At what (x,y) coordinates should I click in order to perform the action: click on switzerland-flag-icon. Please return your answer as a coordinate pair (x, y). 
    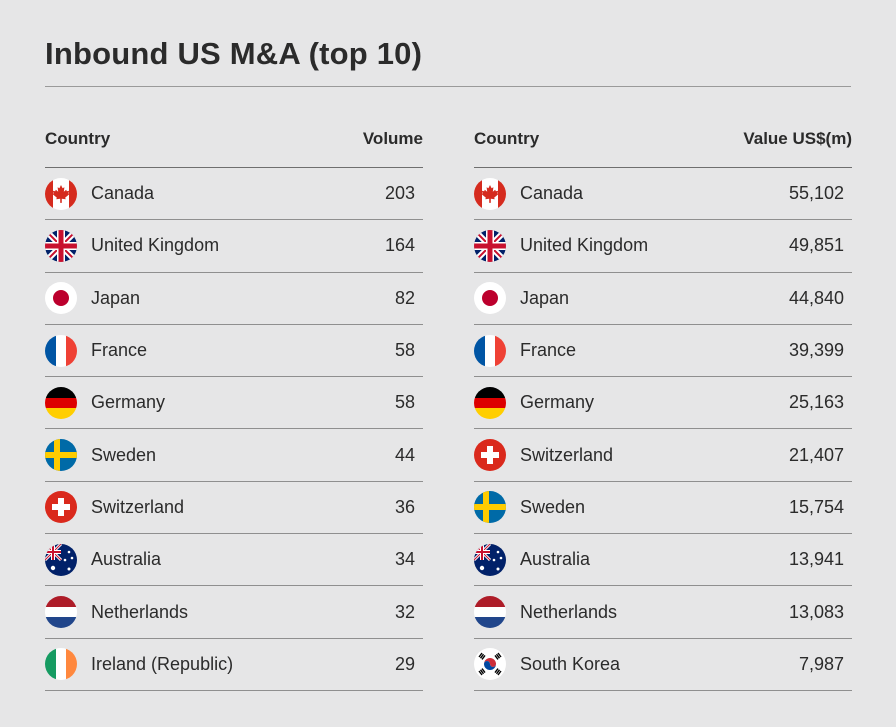
    Looking at the image, I should click on (68, 507).